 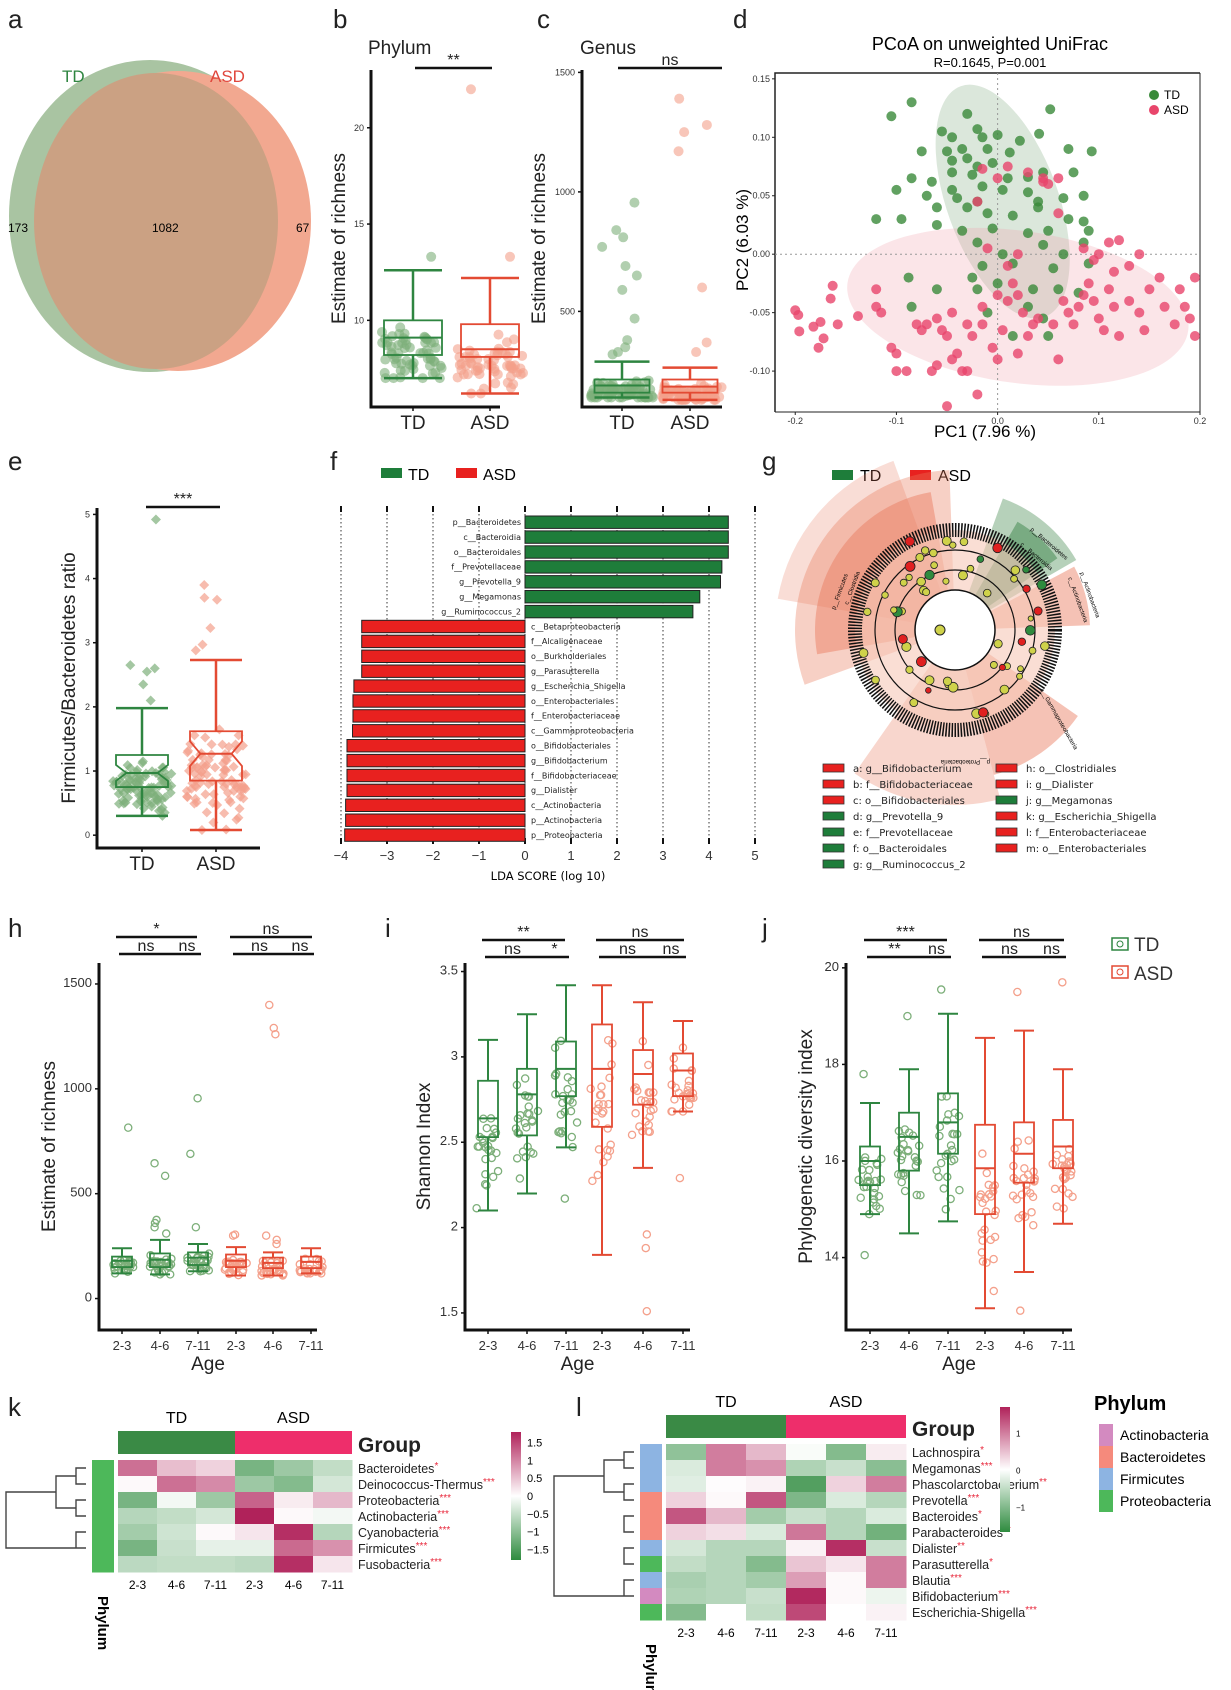 What do you see at coordinates (982, 1450) in the screenshot?
I see `significance-stars: *` at bounding box center [982, 1450].